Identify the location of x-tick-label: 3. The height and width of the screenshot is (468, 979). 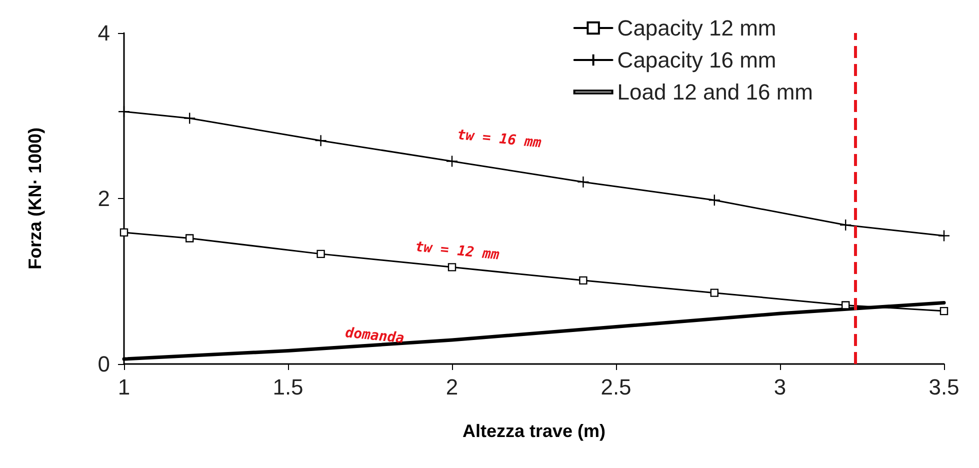
(780, 387).